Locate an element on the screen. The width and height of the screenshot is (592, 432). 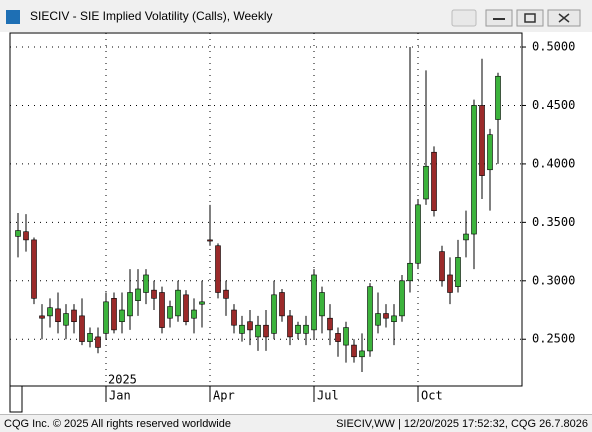
maximize-button is located at coordinates (530, 18).